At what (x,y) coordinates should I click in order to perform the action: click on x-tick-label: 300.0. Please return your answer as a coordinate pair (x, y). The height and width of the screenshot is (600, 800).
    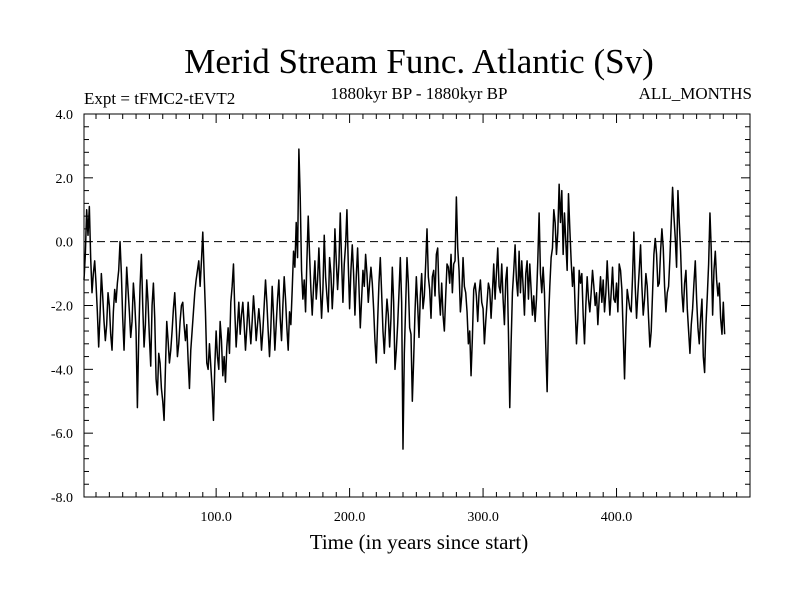
    Looking at the image, I should click on (483, 517).